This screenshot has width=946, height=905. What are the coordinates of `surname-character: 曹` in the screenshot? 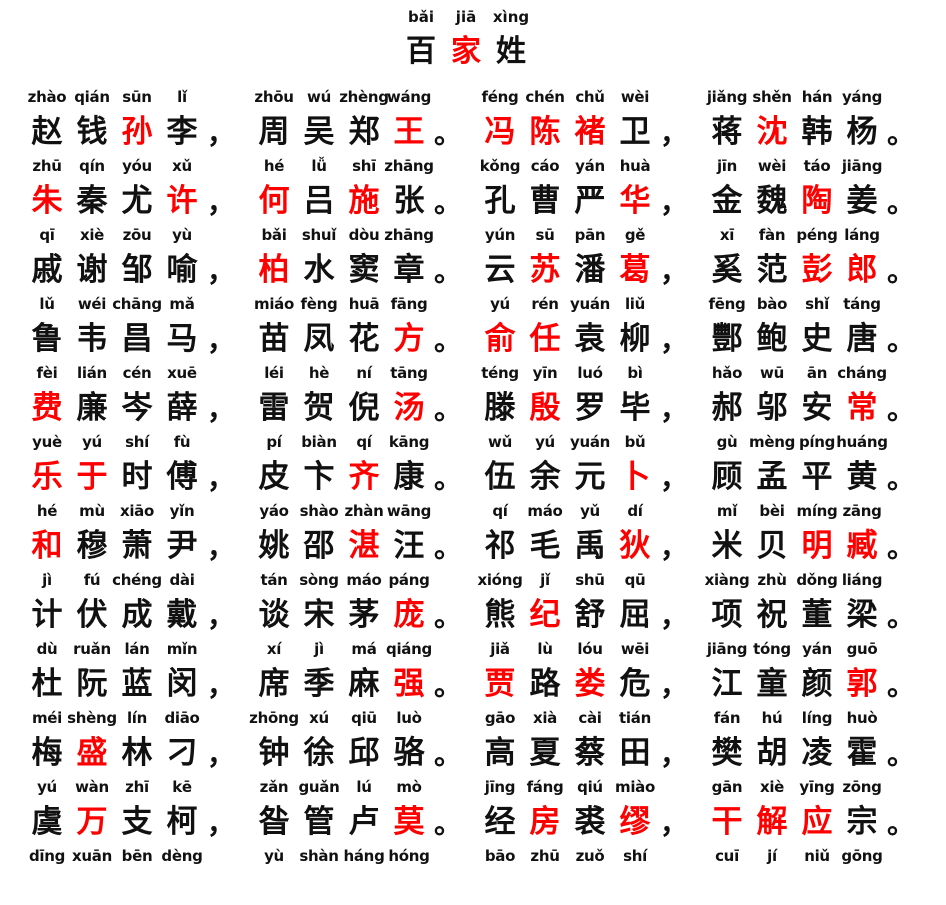 It's located at (545, 201).